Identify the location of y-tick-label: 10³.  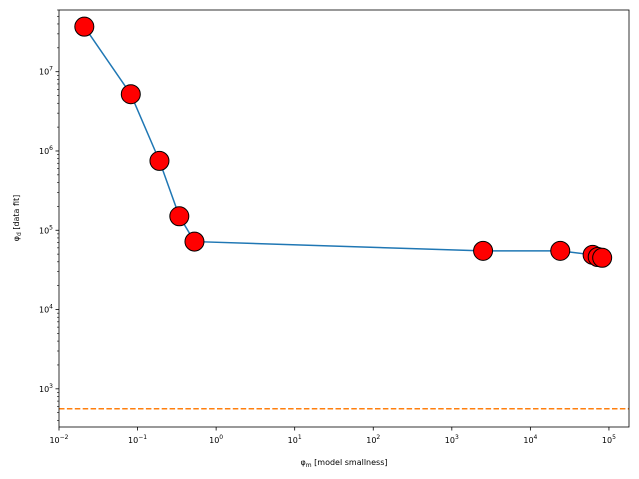
(46, 388).